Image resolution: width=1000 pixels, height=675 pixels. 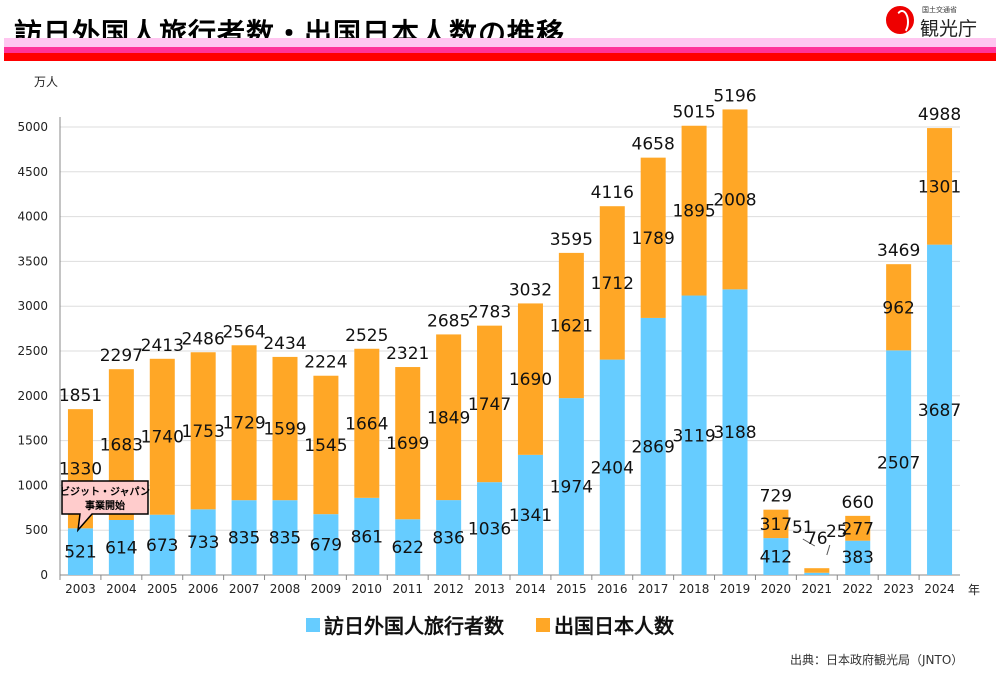 I want to click on y-tick-label: 5000, so click(x=32, y=127).